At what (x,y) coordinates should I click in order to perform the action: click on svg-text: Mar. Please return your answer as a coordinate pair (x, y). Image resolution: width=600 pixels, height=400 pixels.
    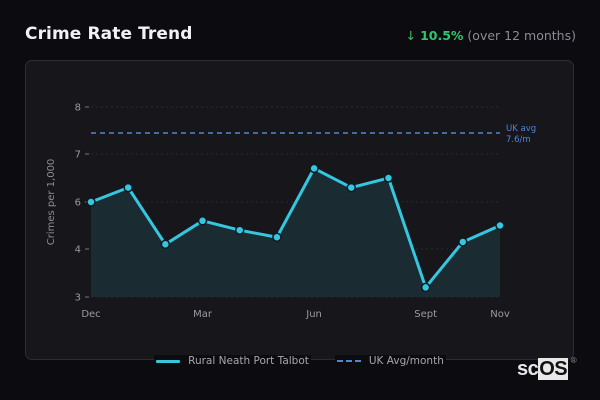
    Looking at the image, I should click on (203, 314).